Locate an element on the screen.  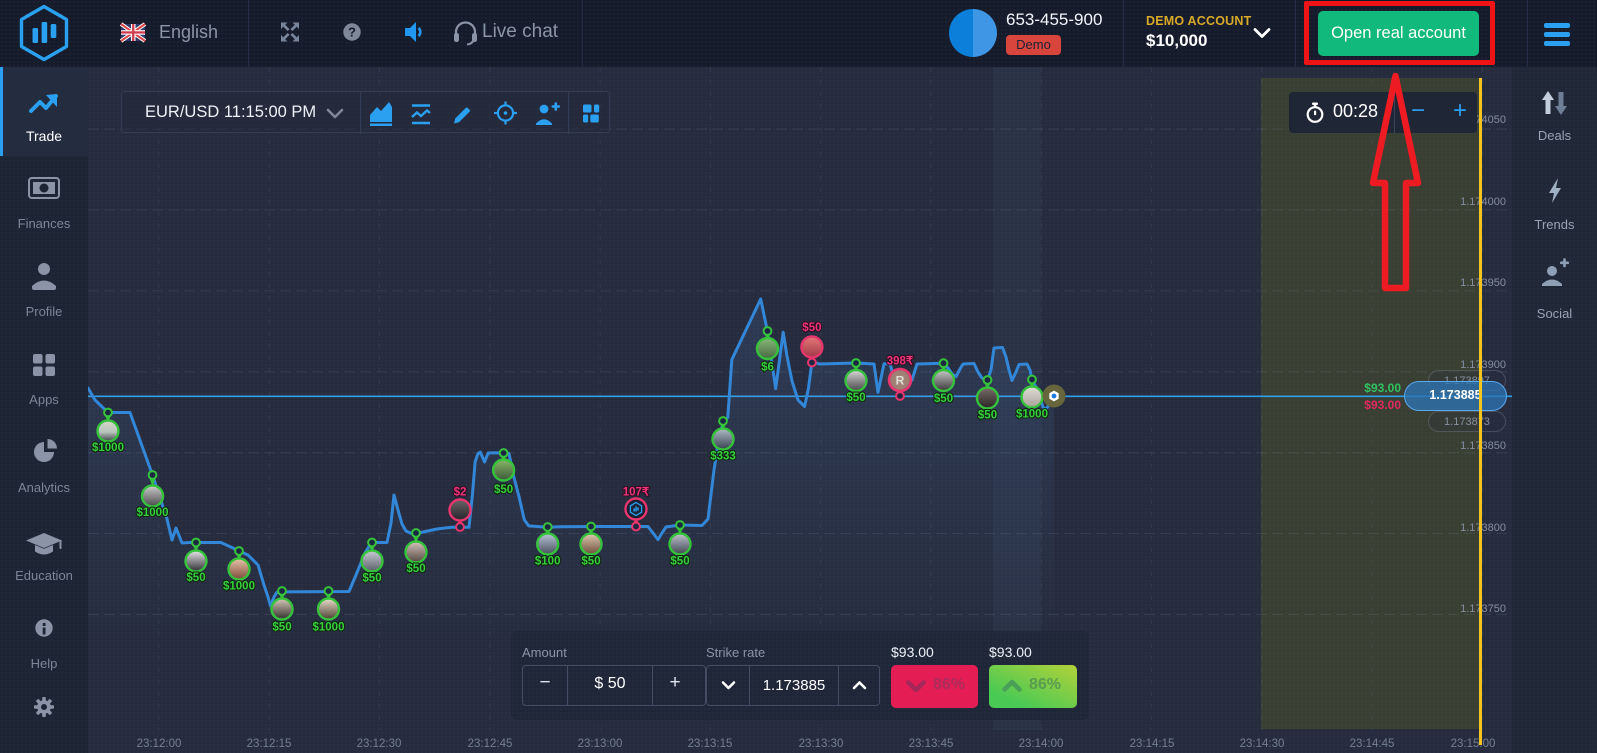
svg-text: R is located at coordinates (900, 381).